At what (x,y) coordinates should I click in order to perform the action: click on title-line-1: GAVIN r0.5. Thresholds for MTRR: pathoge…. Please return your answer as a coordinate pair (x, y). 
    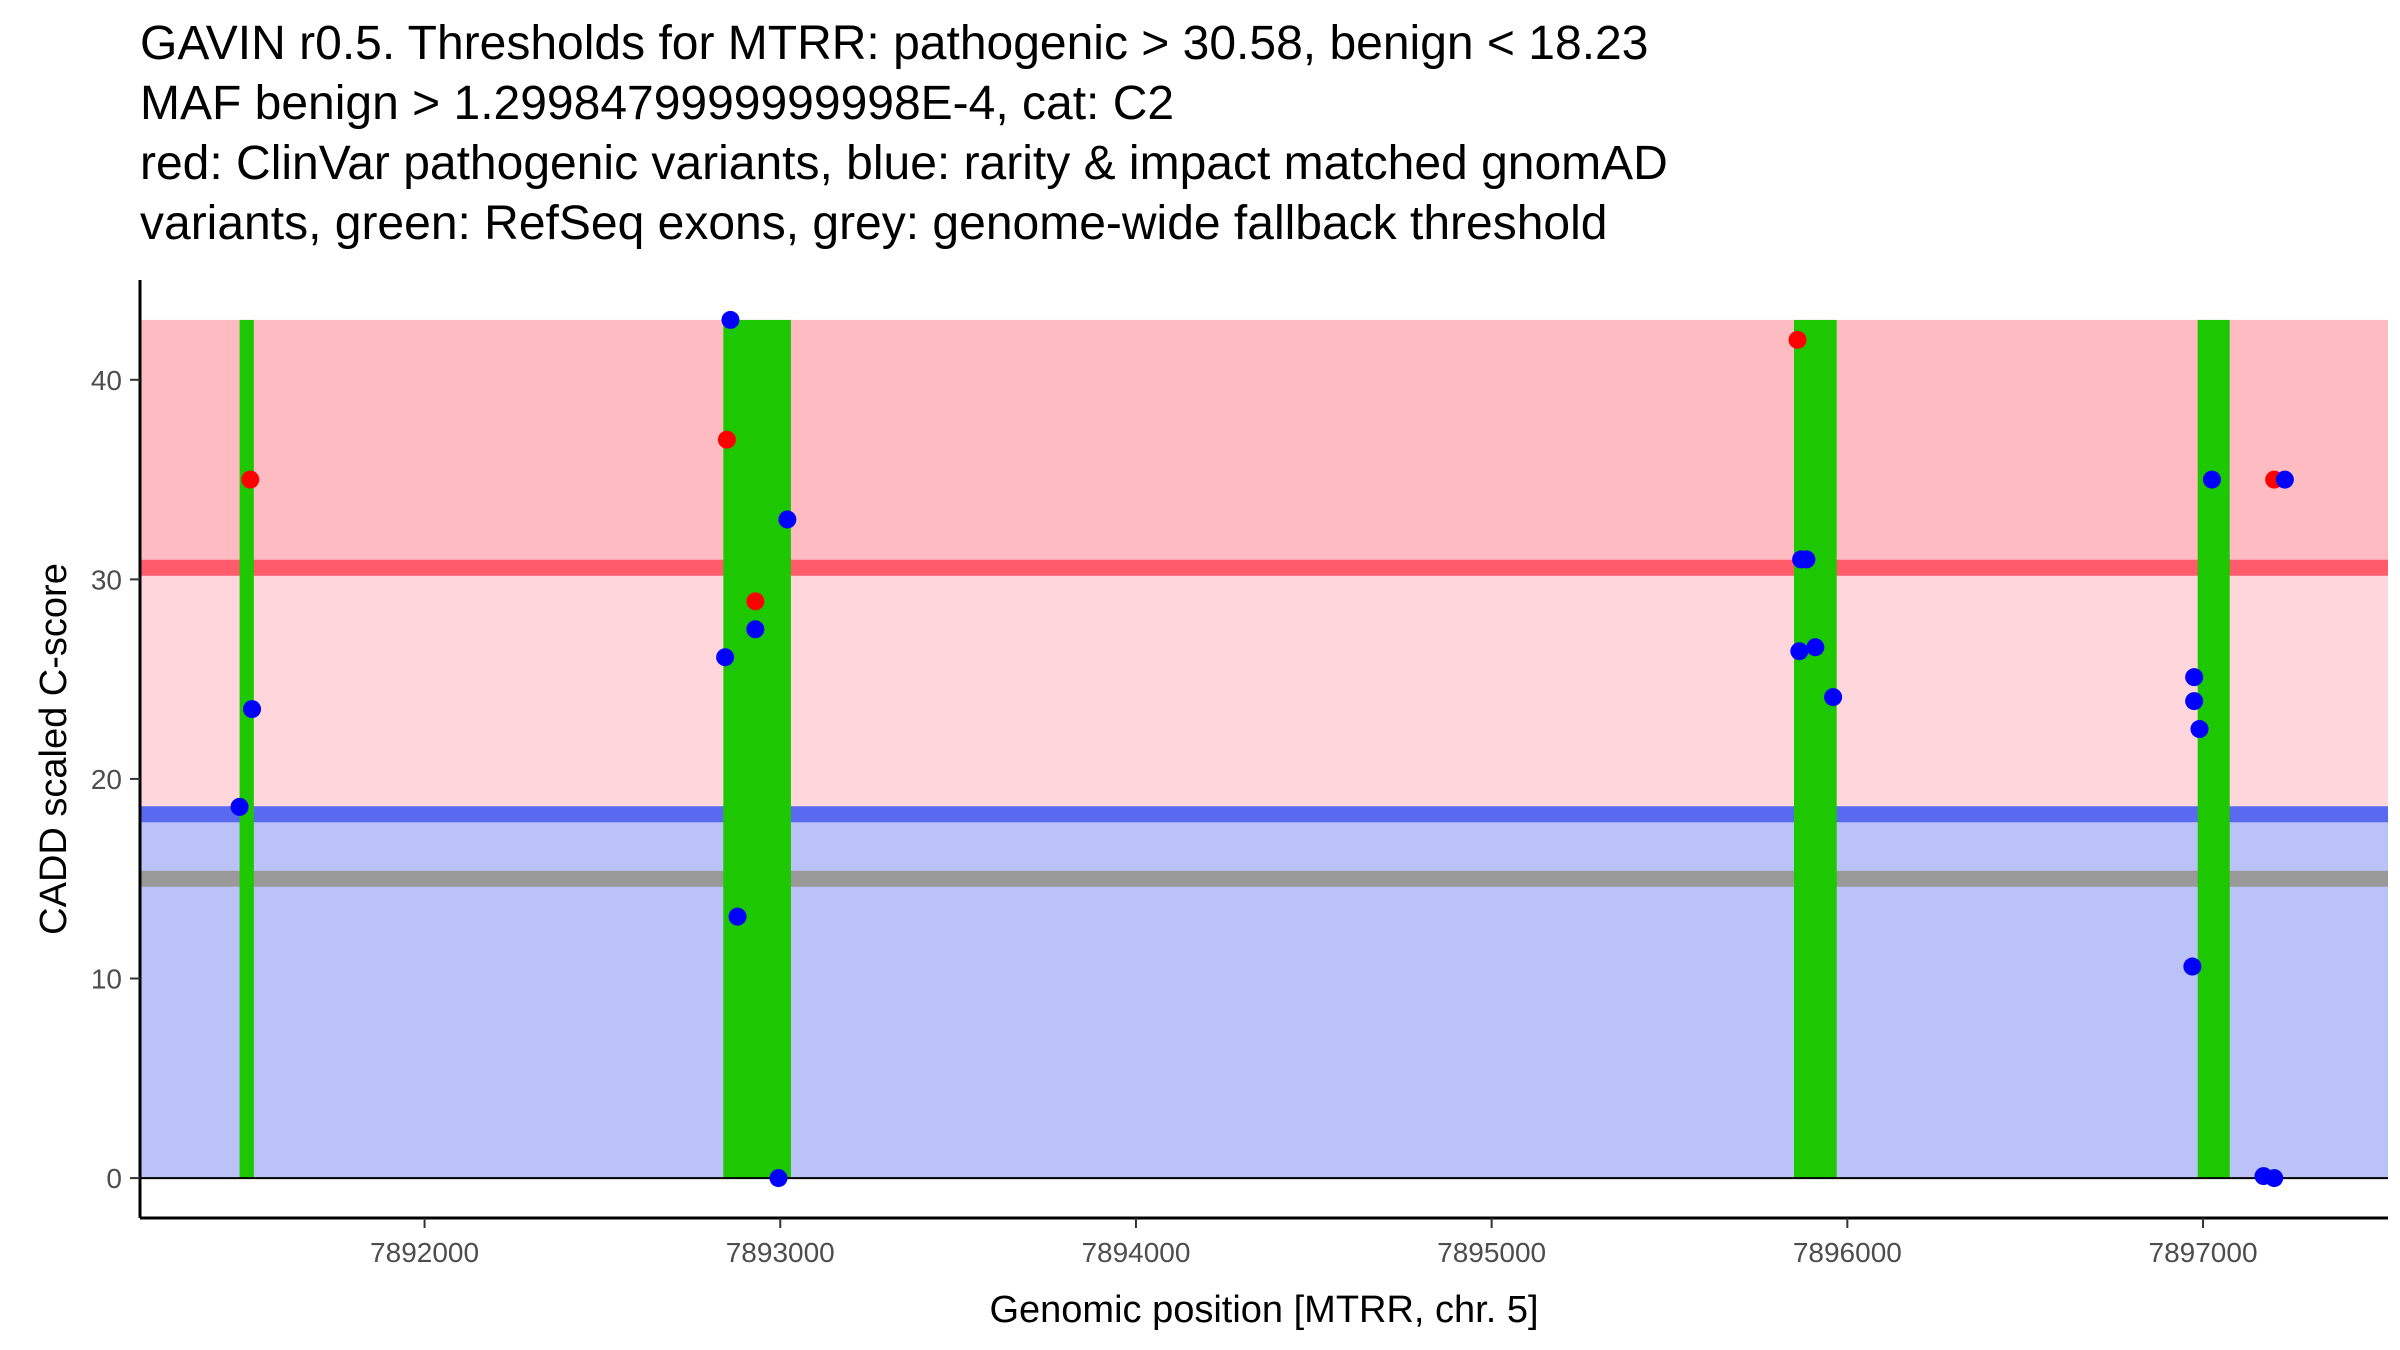
    Looking at the image, I should click on (894, 43).